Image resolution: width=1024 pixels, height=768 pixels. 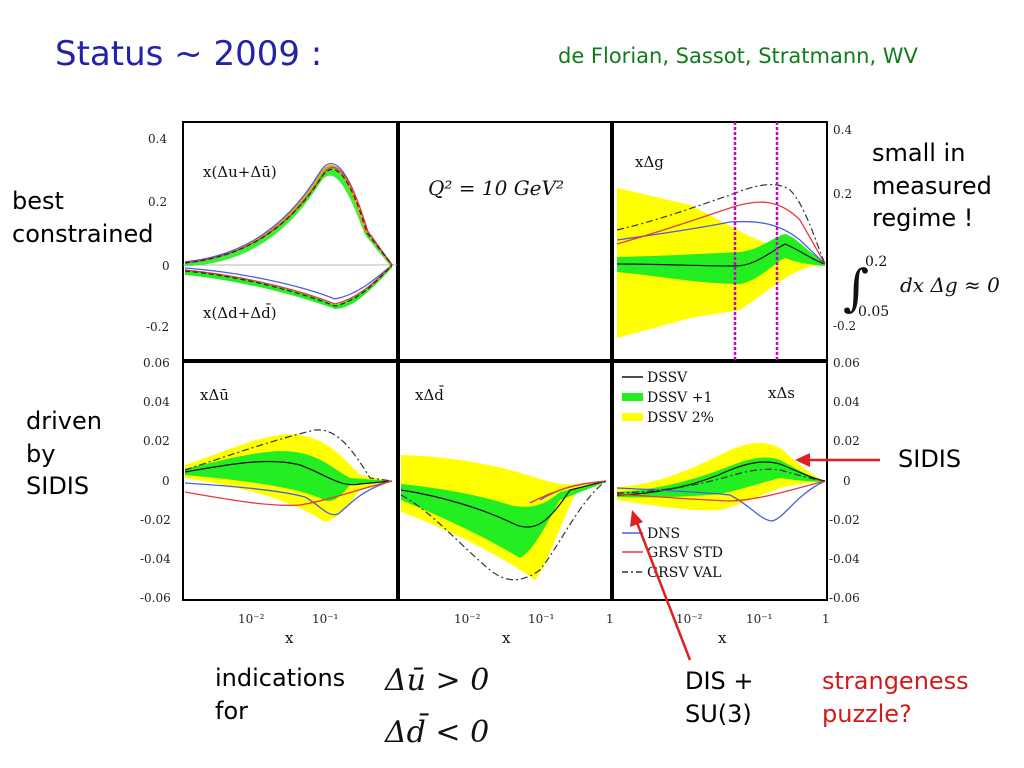 I want to click on xtick-m-1e-1: 10⁻¹, so click(x=541, y=619).